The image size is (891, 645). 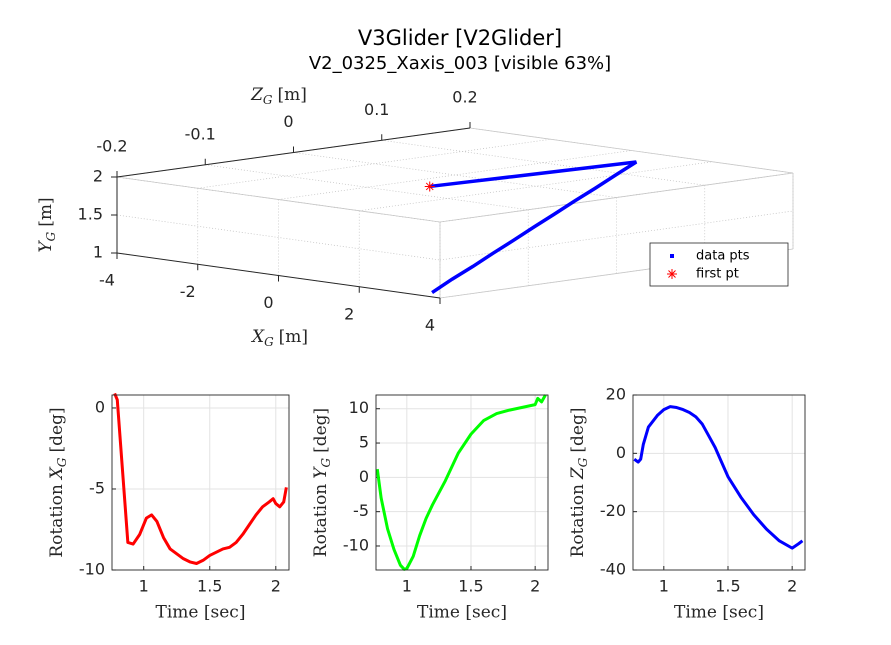 I want to click on first-point, so click(x=429, y=186).